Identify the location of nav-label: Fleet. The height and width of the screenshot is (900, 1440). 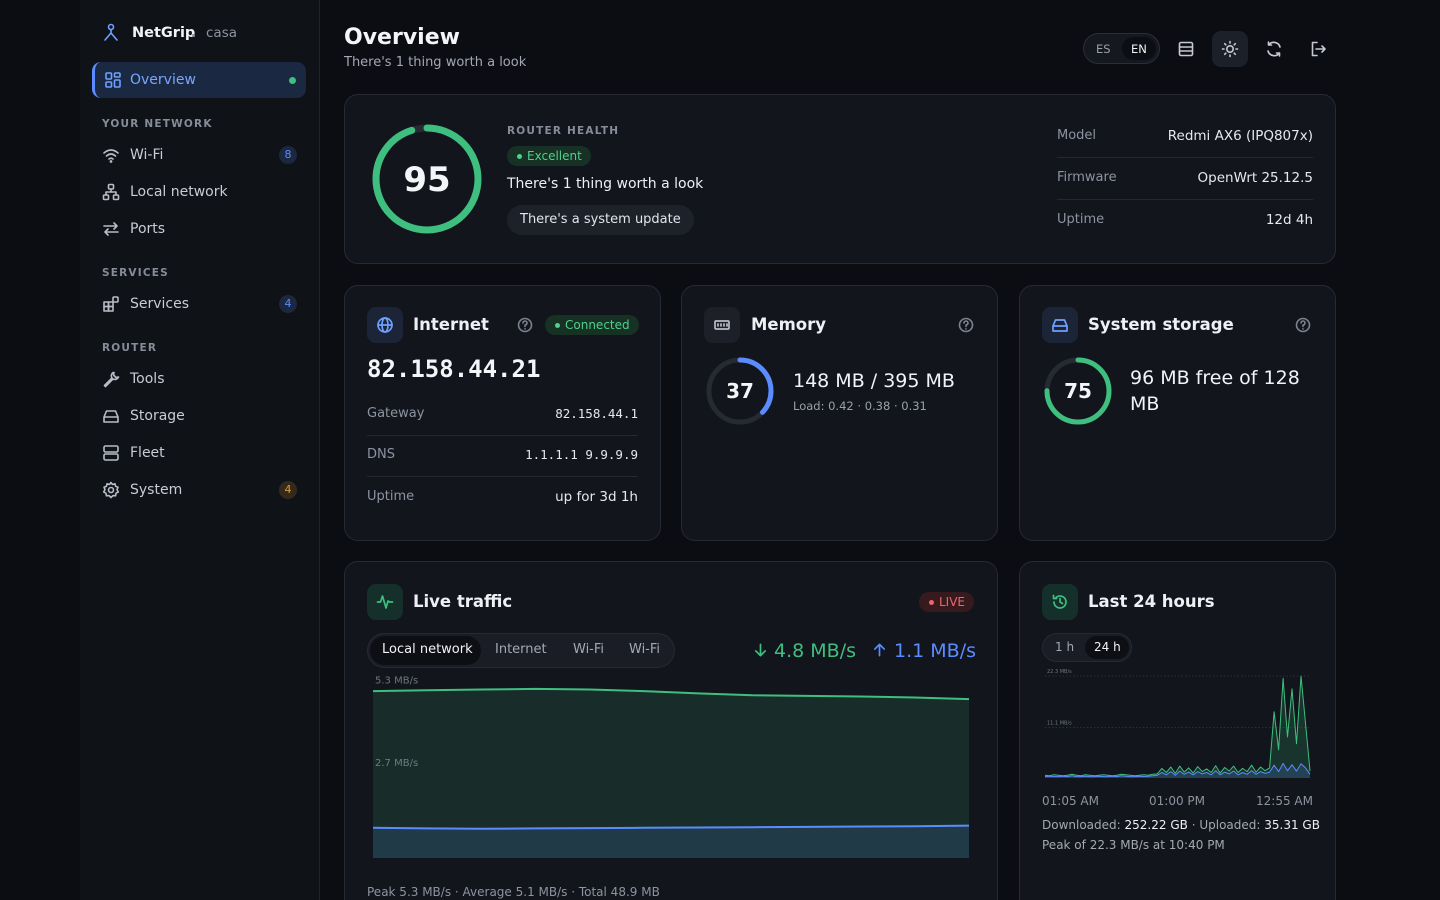
(147, 453).